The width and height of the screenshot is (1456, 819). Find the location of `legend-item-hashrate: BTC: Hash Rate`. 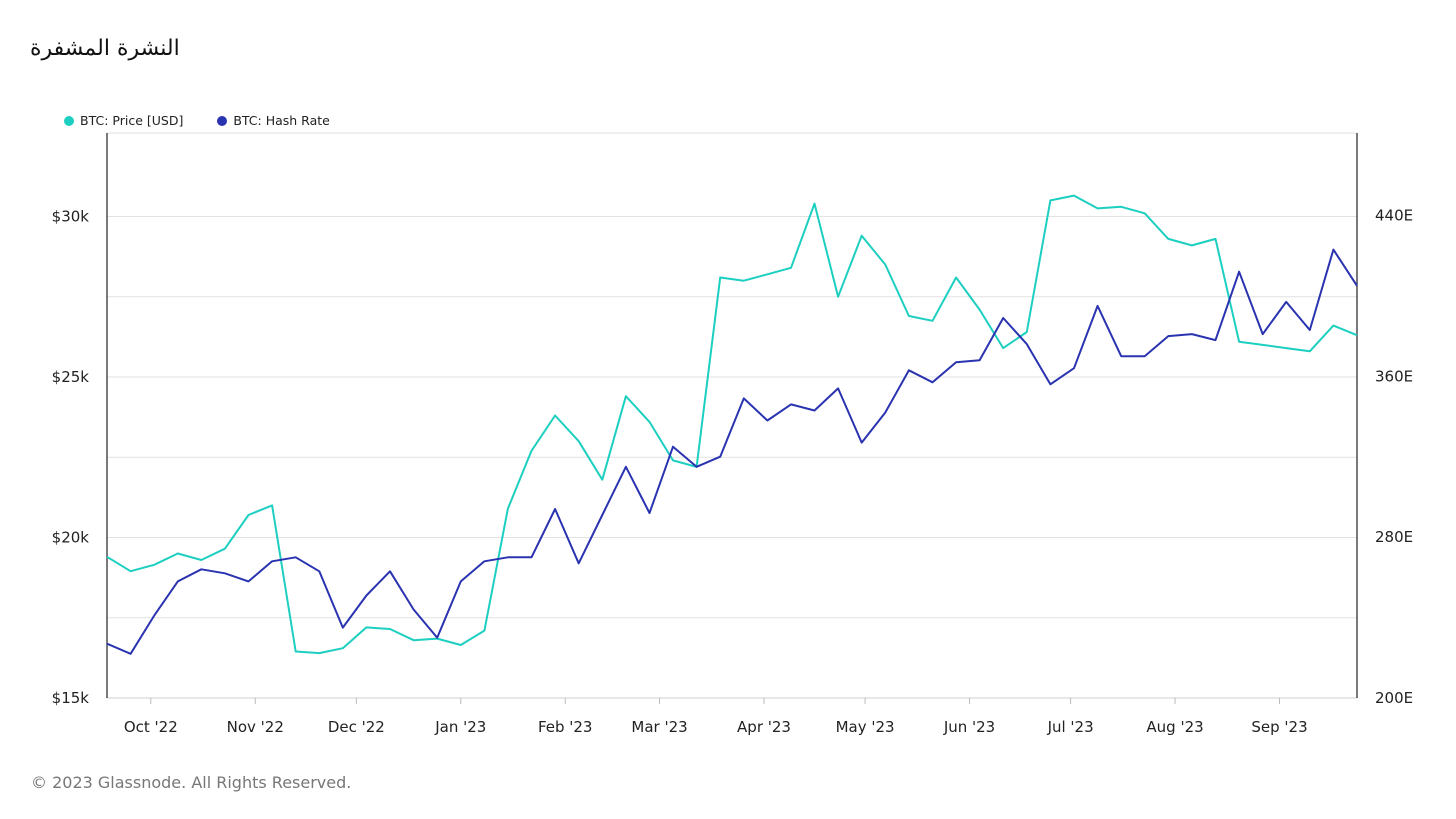

legend-item-hashrate: BTC: Hash Rate is located at coordinates (273, 120).